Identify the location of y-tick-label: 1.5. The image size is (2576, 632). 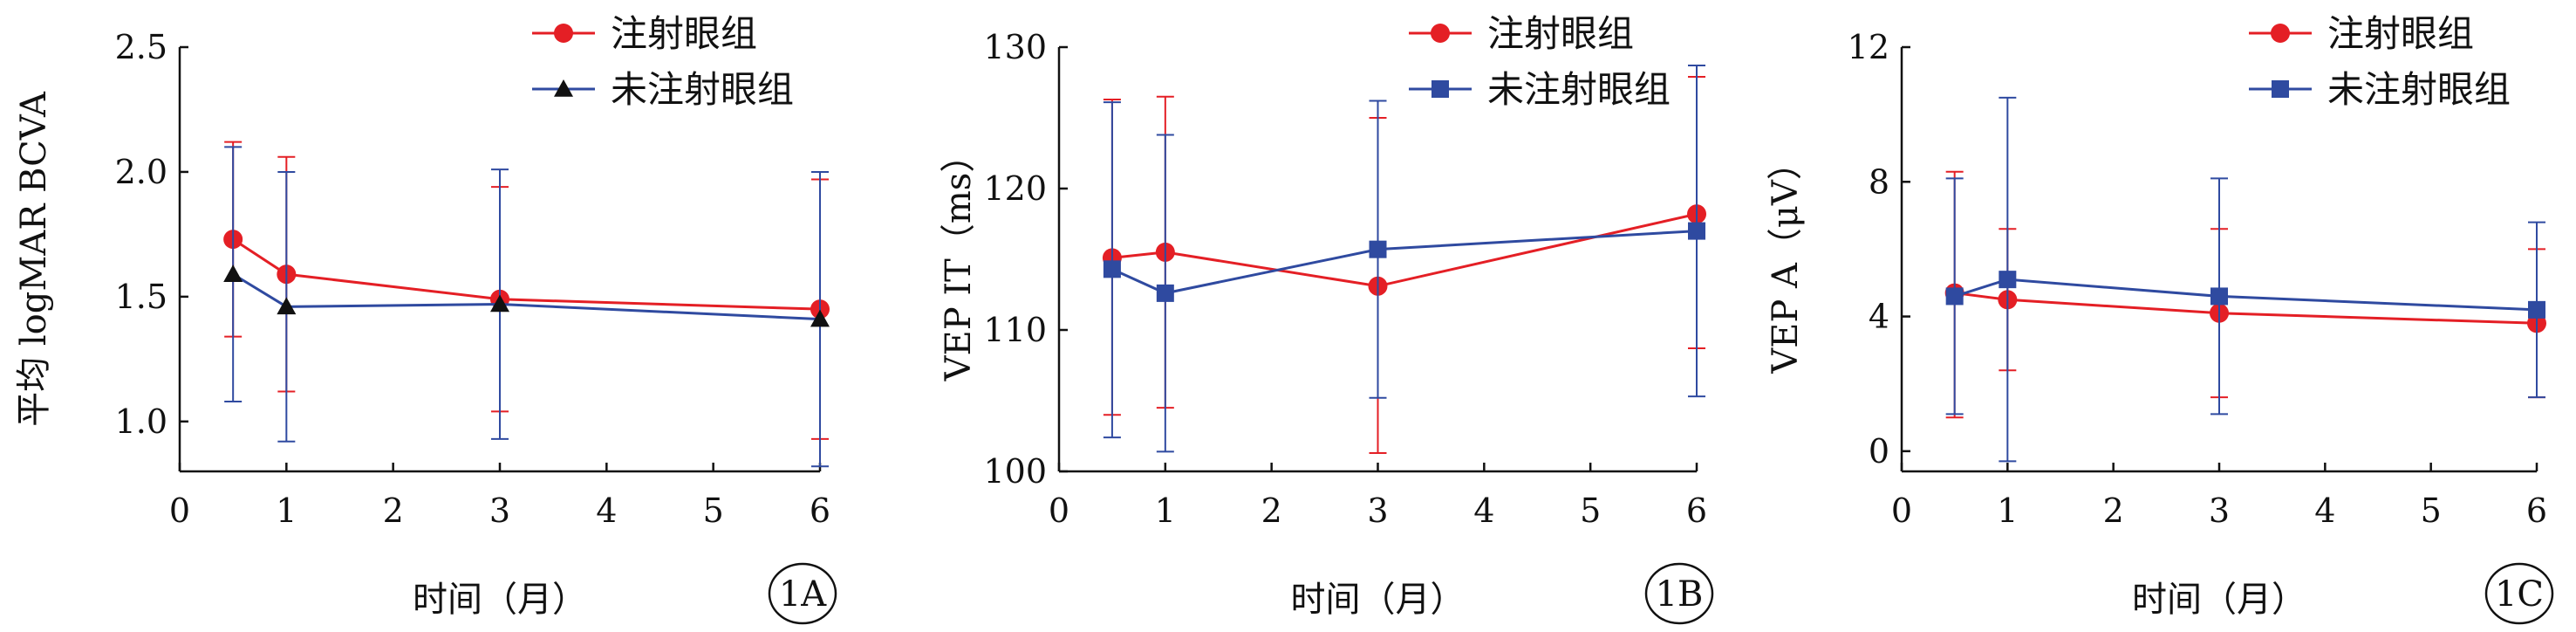
(141, 297).